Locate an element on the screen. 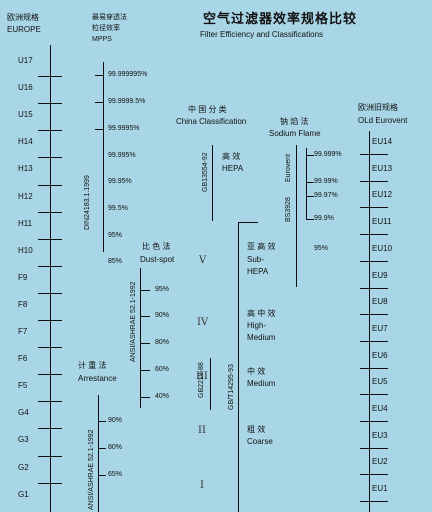 This screenshot has width=432, height=512. europe-class-h14: H14 is located at coordinates (25, 142).